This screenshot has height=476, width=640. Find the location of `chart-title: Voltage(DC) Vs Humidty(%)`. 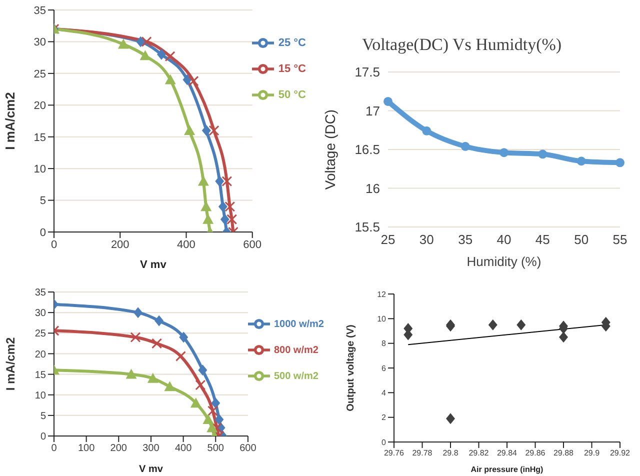

chart-title: Voltage(DC) Vs Humidty(%) is located at coordinates (462, 45).